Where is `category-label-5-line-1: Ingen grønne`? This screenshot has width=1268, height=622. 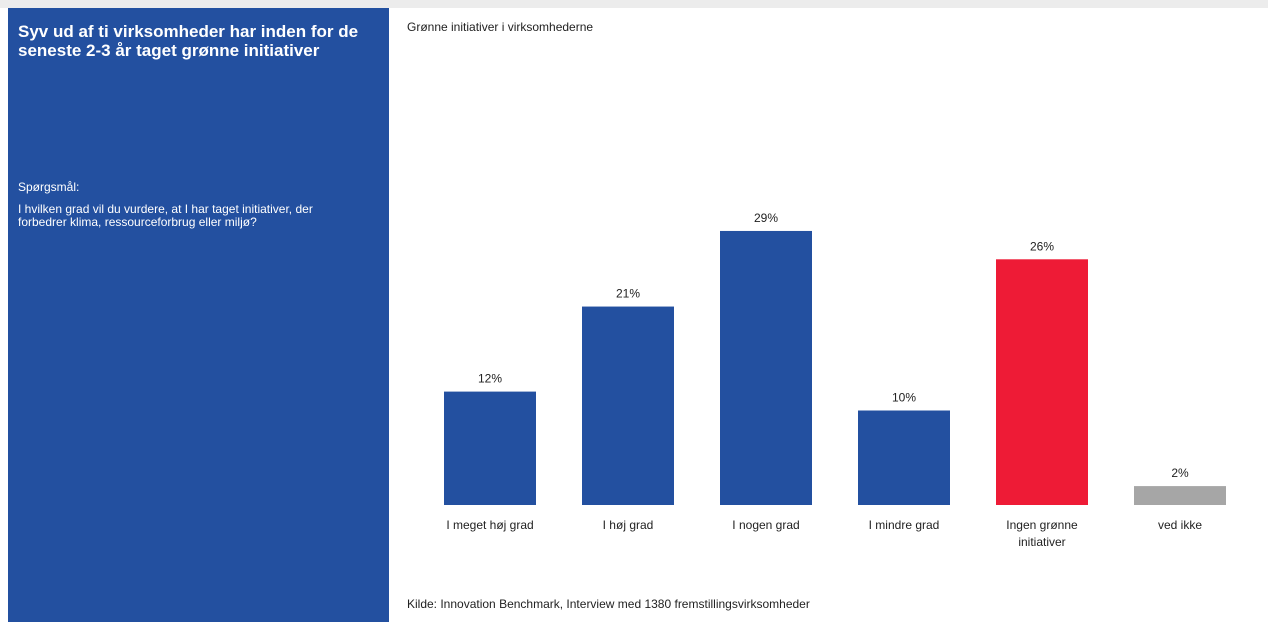 category-label-5-line-1: Ingen grønne is located at coordinates (1042, 525).